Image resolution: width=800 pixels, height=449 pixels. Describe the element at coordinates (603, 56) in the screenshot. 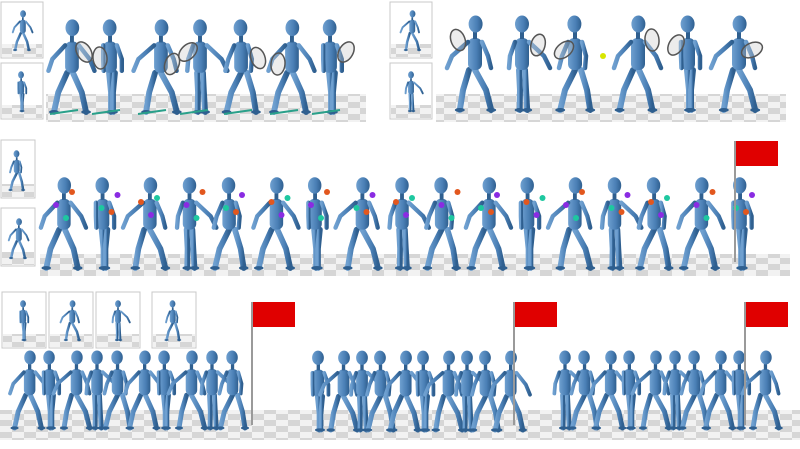

I see `tennis-ball` at that location.